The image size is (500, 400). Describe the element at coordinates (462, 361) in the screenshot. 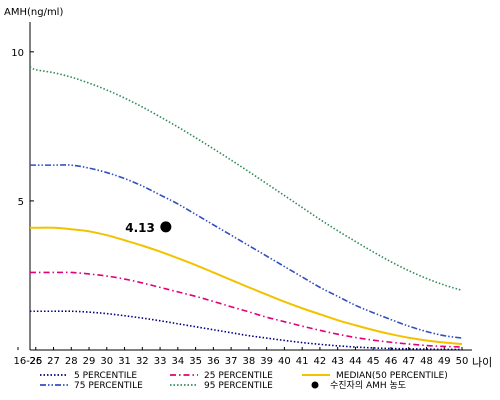

I see `x-tick-label: 50` at that location.